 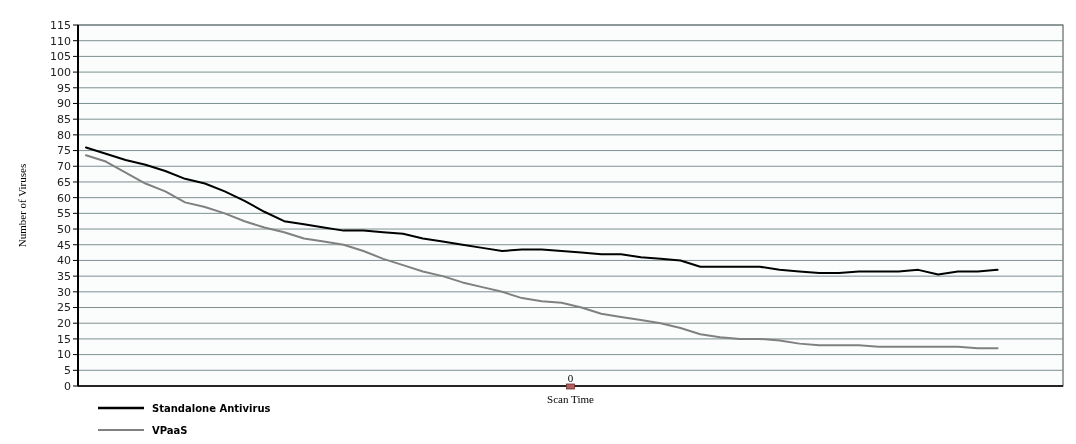 What do you see at coordinates (64, 151) in the screenshot?
I see `y-tick-label: 75` at bounding box center [64, 151].